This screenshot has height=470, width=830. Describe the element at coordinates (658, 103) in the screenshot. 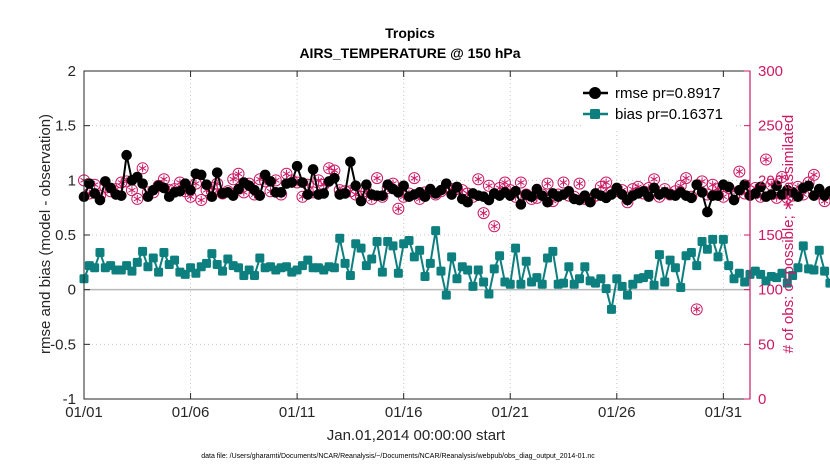

I see `legend-box` at that location.